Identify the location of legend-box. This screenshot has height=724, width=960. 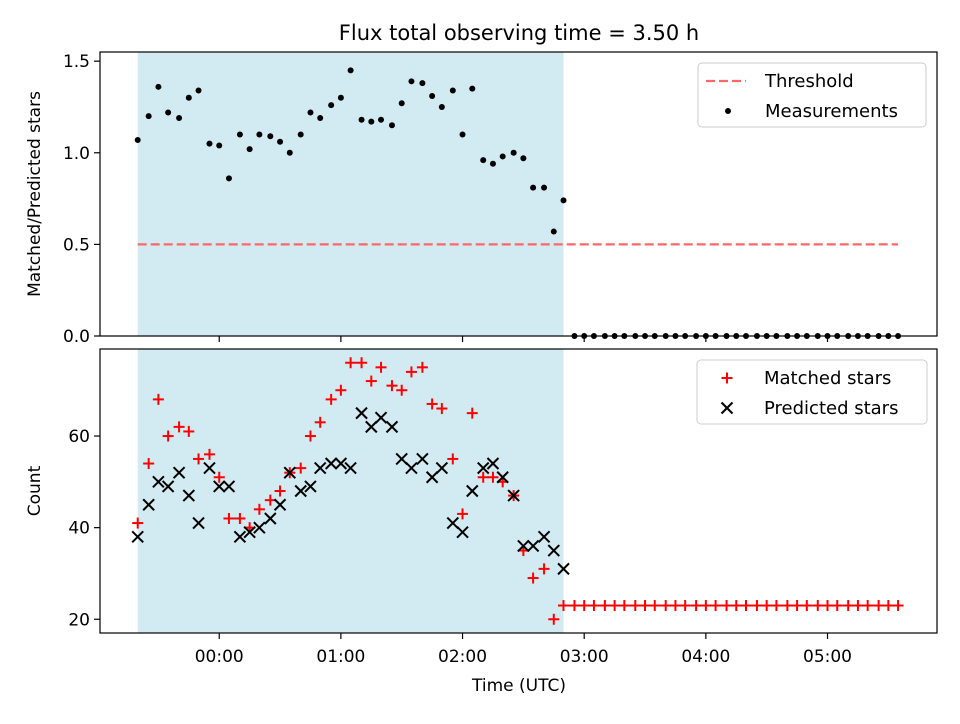
(812, 95).